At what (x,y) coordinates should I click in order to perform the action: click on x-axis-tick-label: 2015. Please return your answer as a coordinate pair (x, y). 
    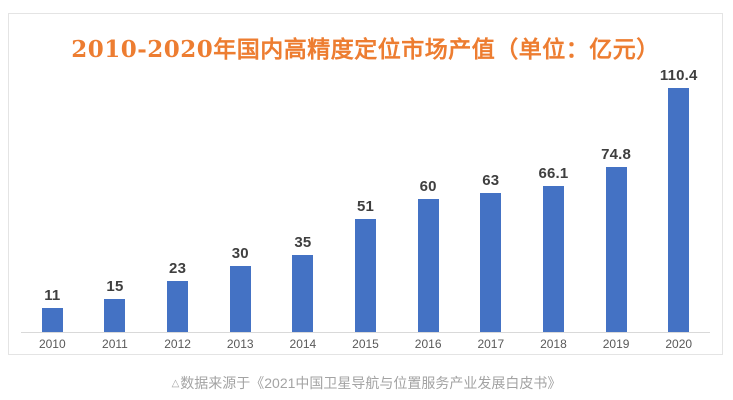
    Looking at the image, I should click on (365, 344).